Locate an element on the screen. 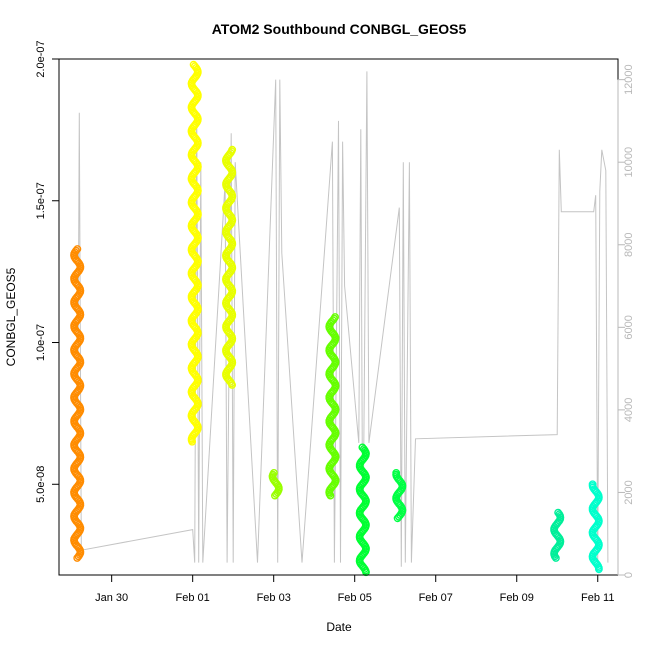 The image size is (650, 650). y-right-tick-label: 0 is located at coordinates (629, 575).